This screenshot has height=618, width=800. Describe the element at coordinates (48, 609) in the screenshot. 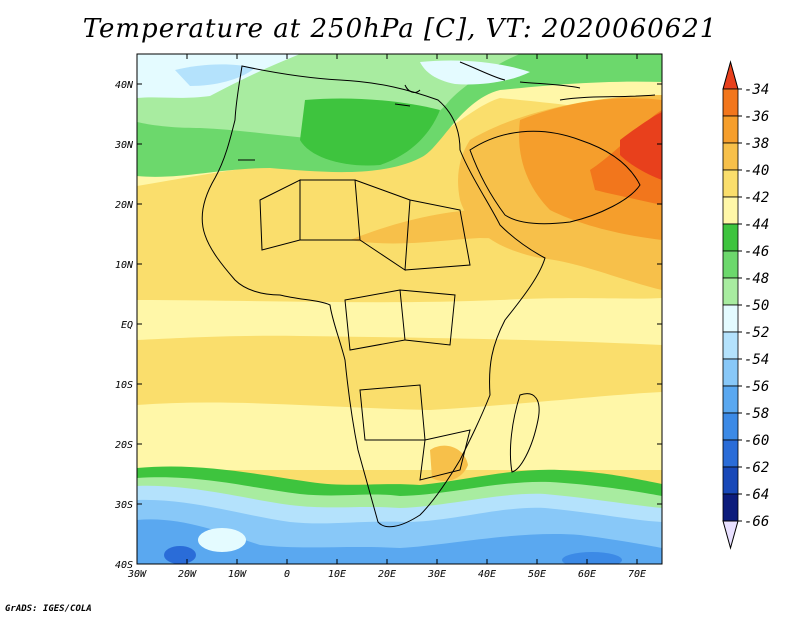

I see `grads-credit: GrADS: IGES/COLA` at that location.